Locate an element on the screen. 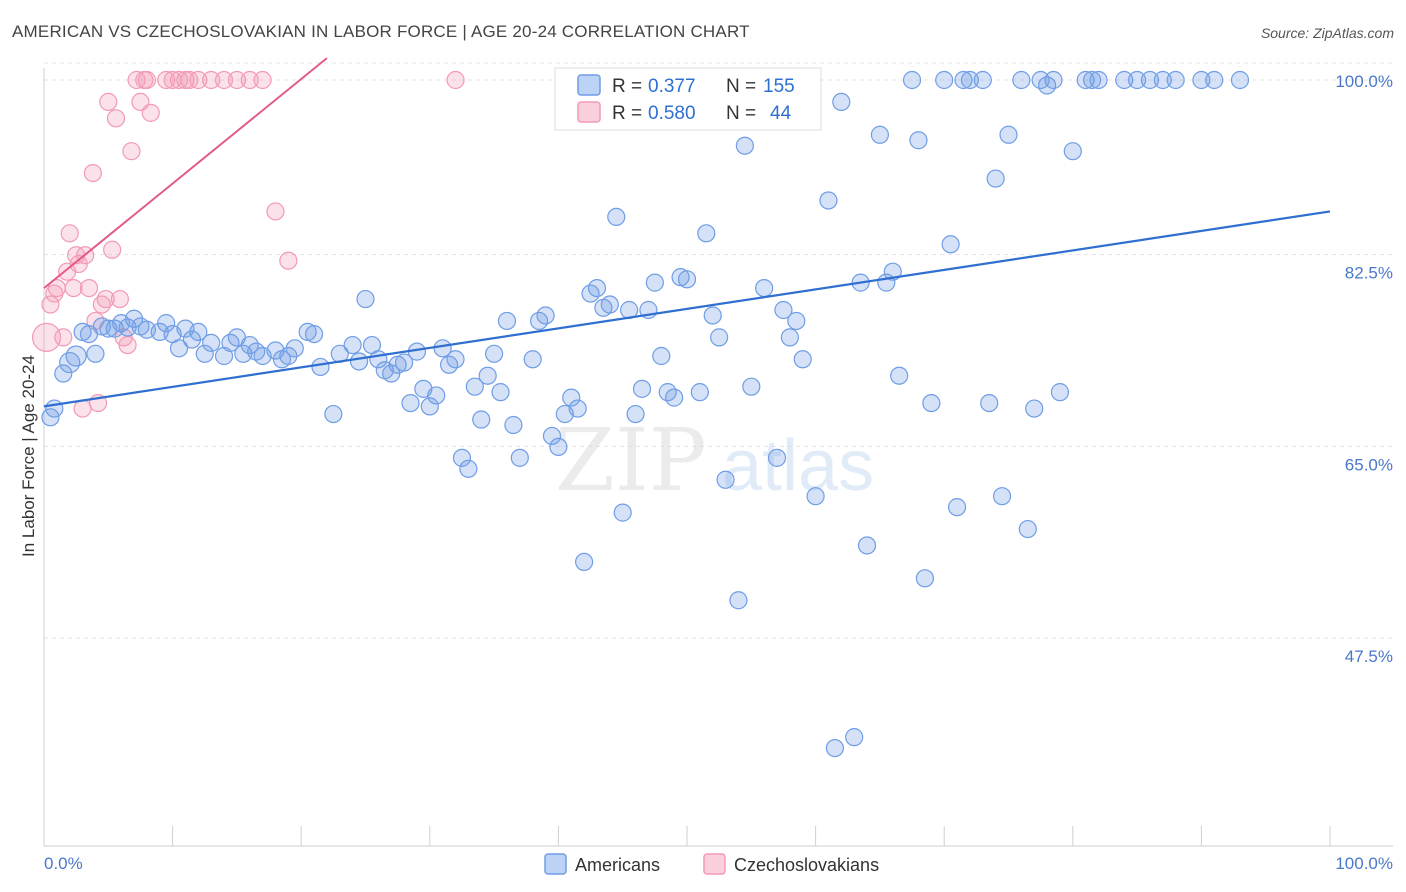 This screenshot has width=1406, height=892. legend-swatch-americans is located at coordinates (589, 85).